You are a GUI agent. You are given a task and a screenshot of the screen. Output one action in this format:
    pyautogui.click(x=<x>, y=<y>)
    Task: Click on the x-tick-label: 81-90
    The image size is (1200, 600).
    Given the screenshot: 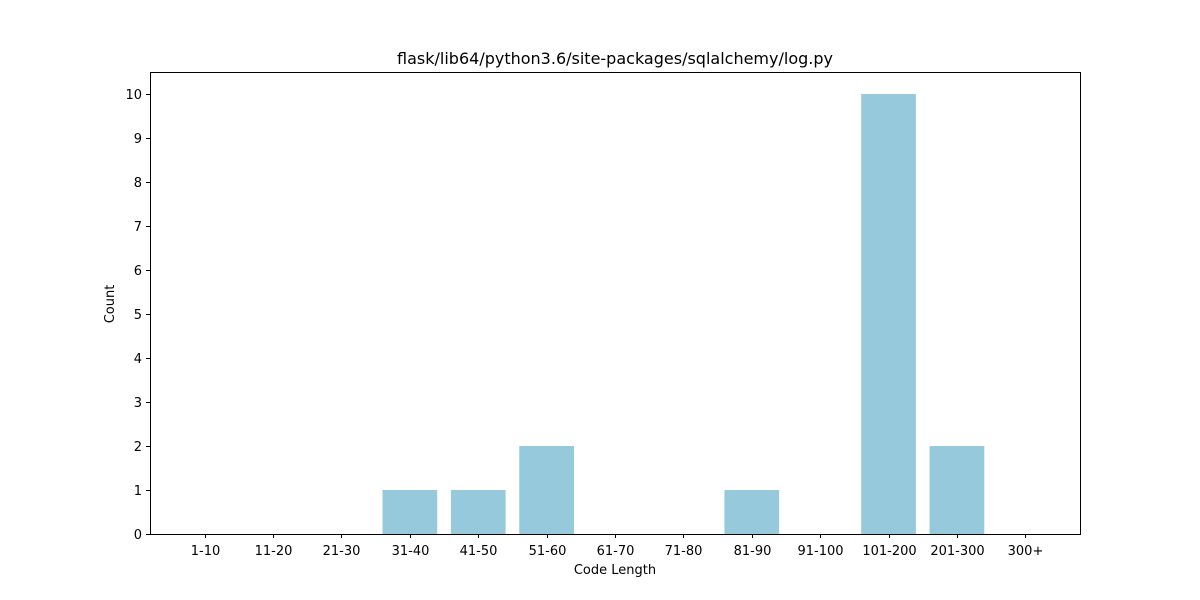 What is the action you would take?
    pyautogui.click(x=753, y=551)
    